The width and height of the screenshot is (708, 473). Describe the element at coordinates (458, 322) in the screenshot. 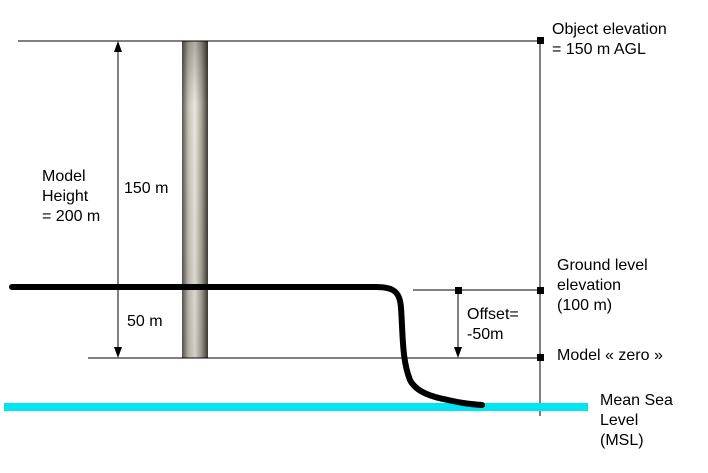

I see `offset-arrow` at that location.